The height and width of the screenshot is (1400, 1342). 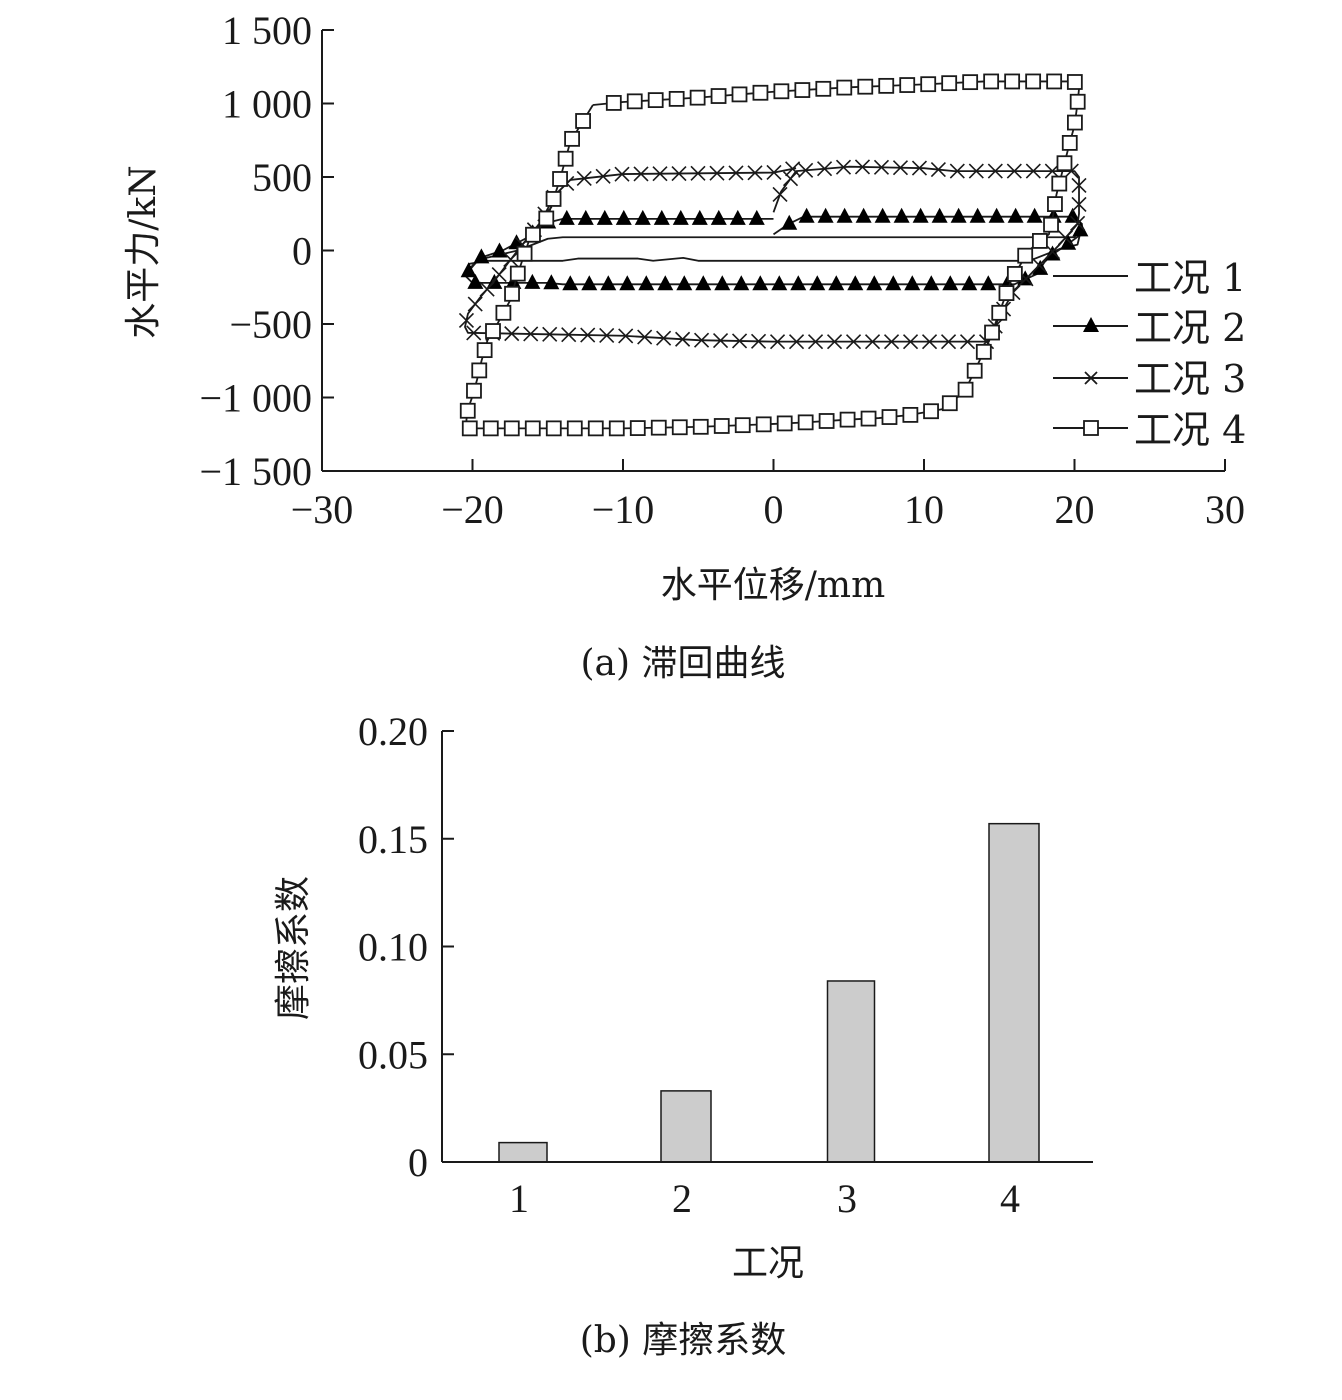 What do you see at coordinates (847, 1198) in the screenshot?
I see `x-tick-label: 3` at bounding box center [847, 1198].